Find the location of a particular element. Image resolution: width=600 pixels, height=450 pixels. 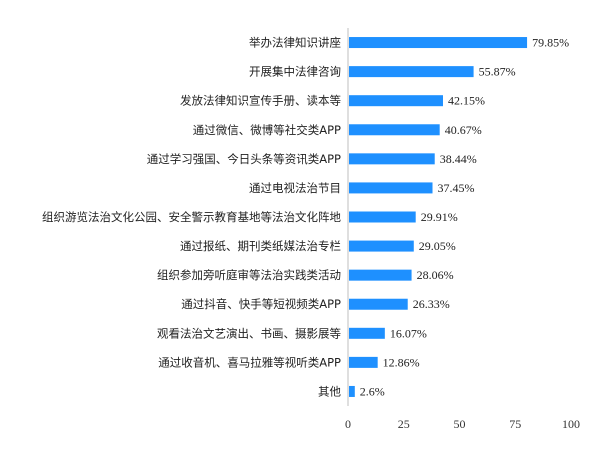

category-label-9: 通过抖音、快手等短视频类APP is located at coordinates (261, 304).